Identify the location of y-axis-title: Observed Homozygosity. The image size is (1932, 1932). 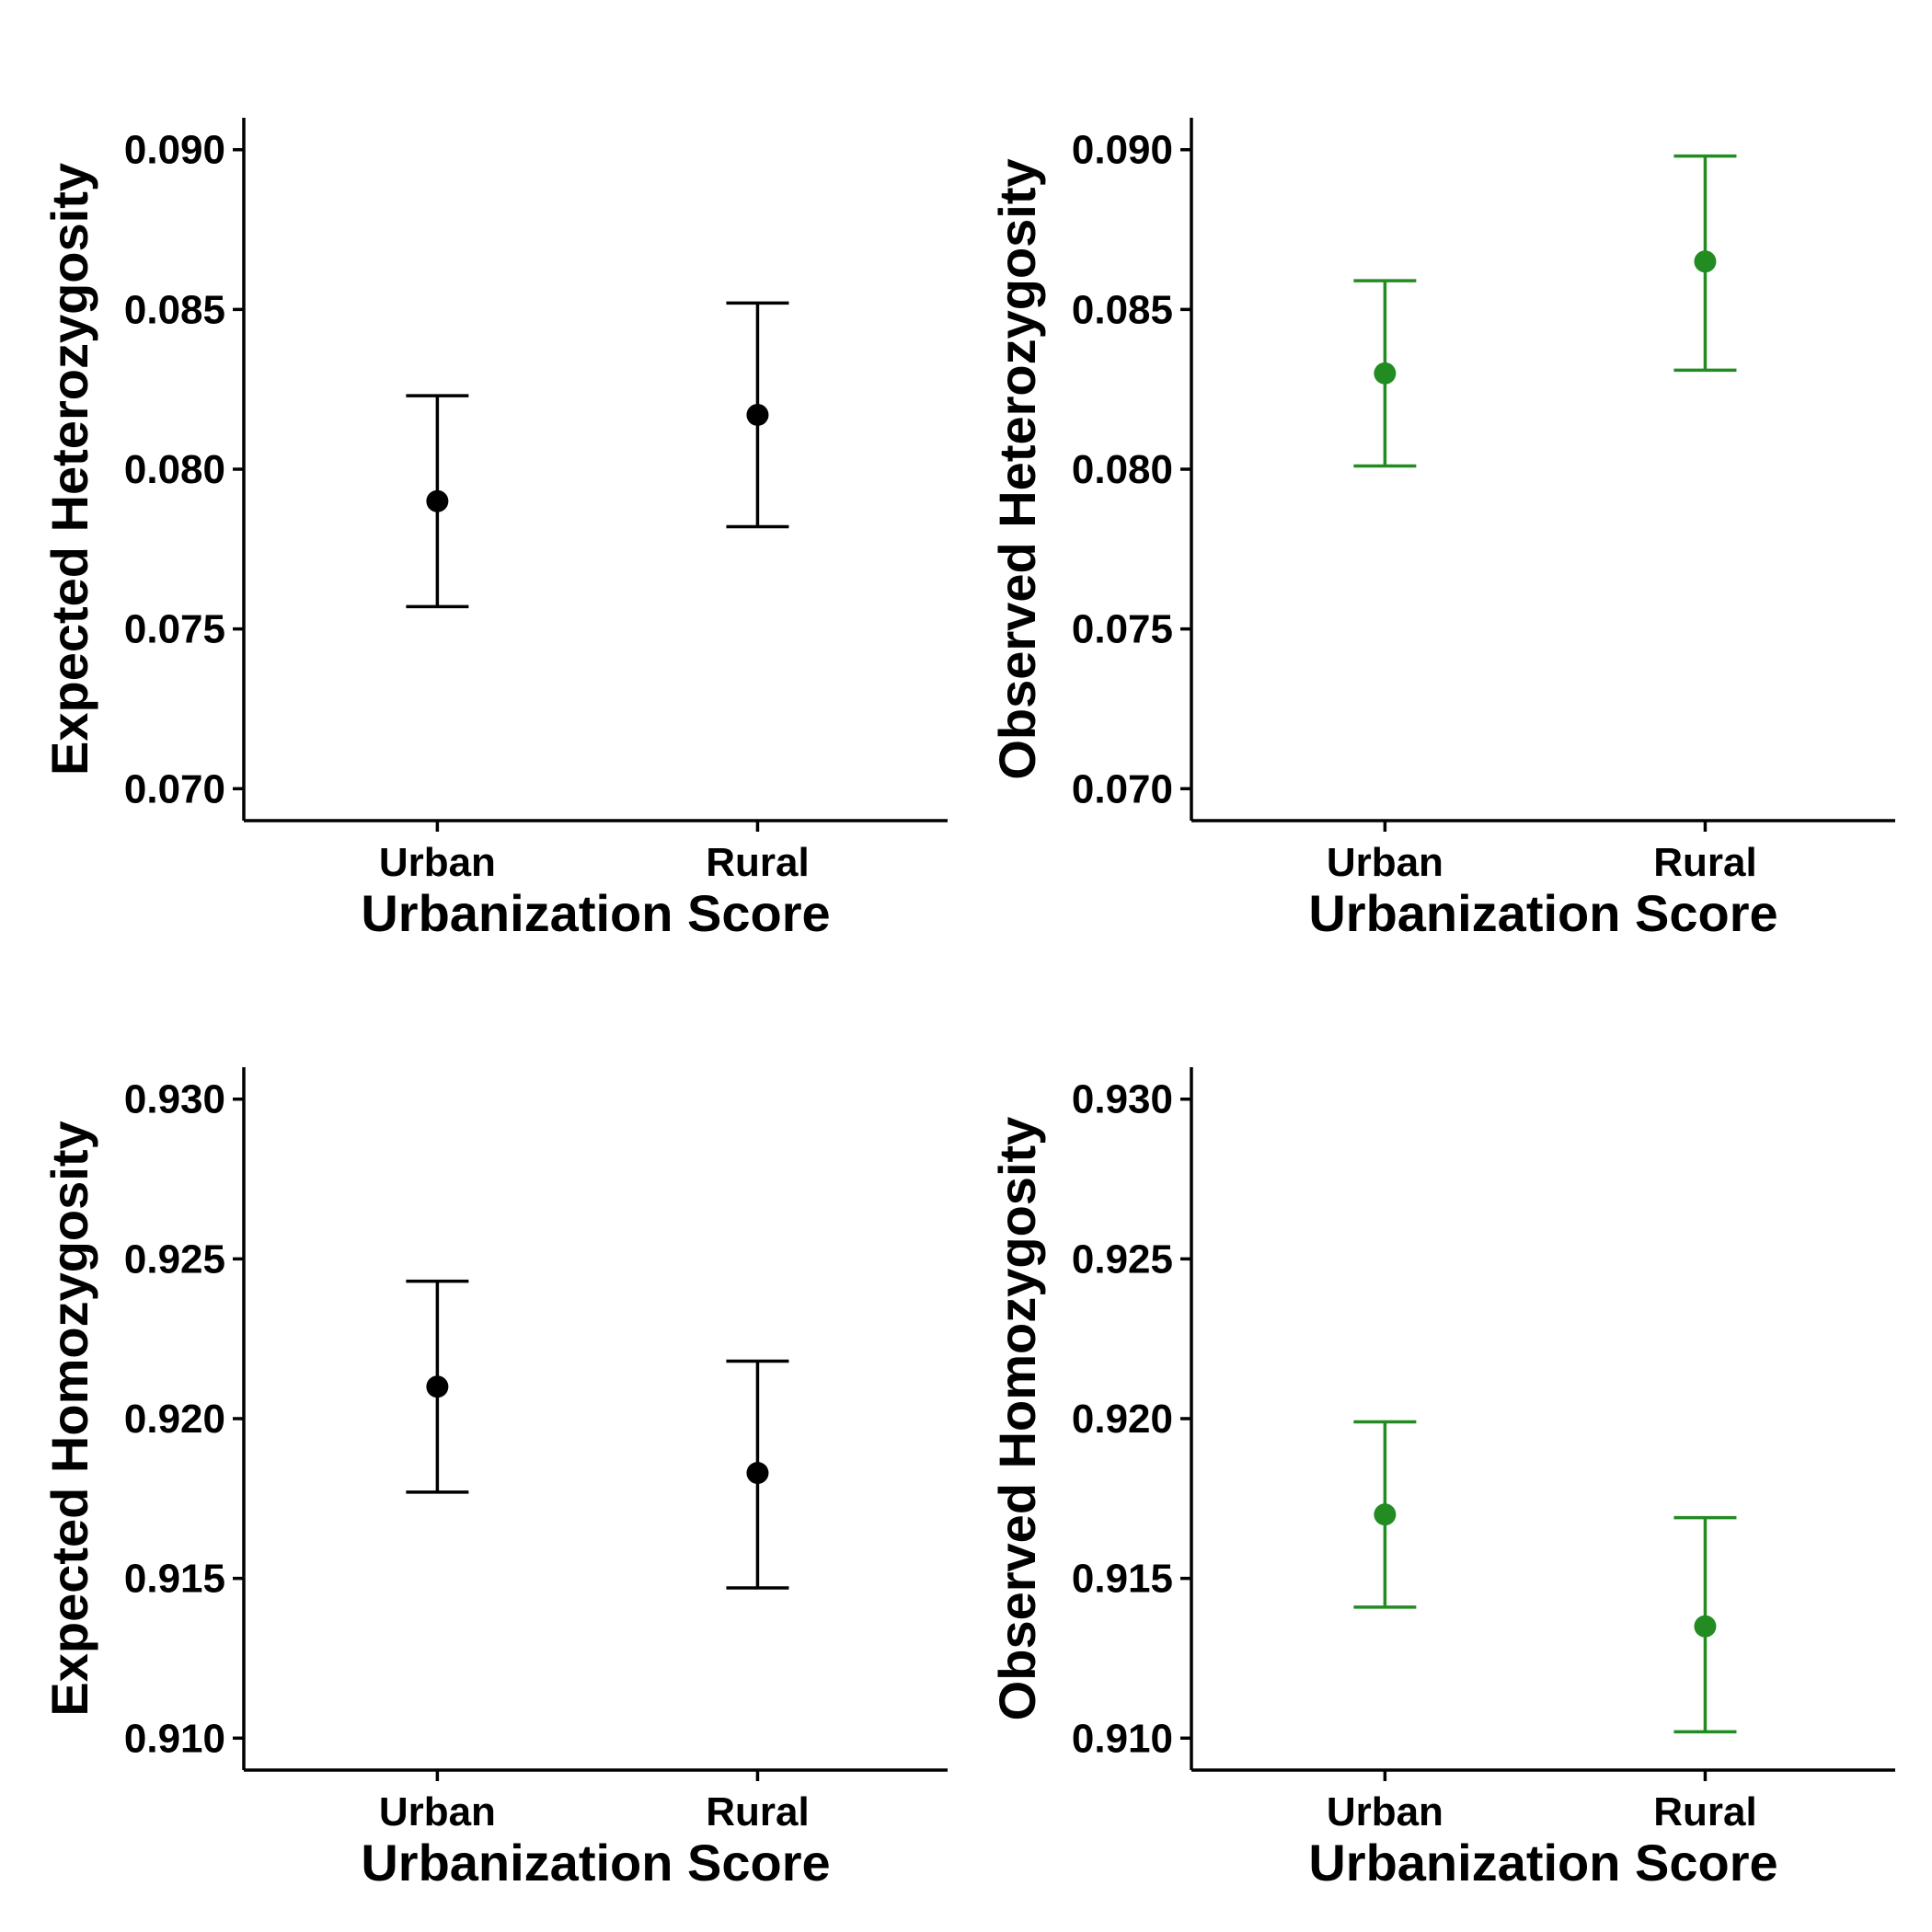
(1017, 1419).